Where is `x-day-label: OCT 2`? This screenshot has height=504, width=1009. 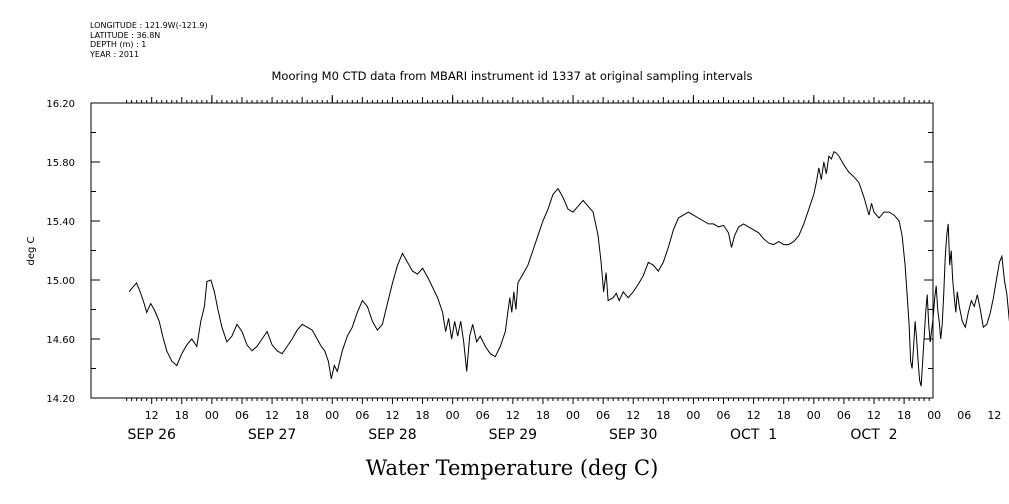 x-day-label: OCT 2 is located at coordinates (873, 435).